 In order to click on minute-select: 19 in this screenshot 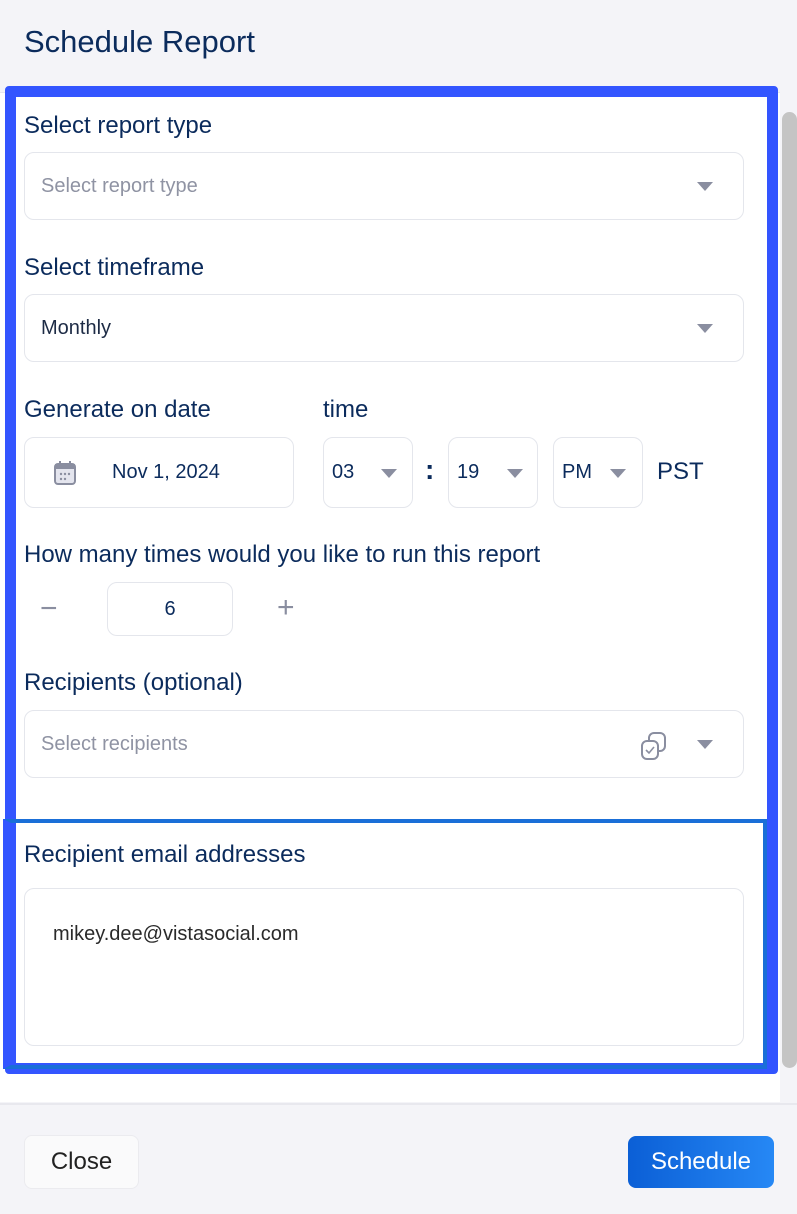, I will do `click(493, 472)`.